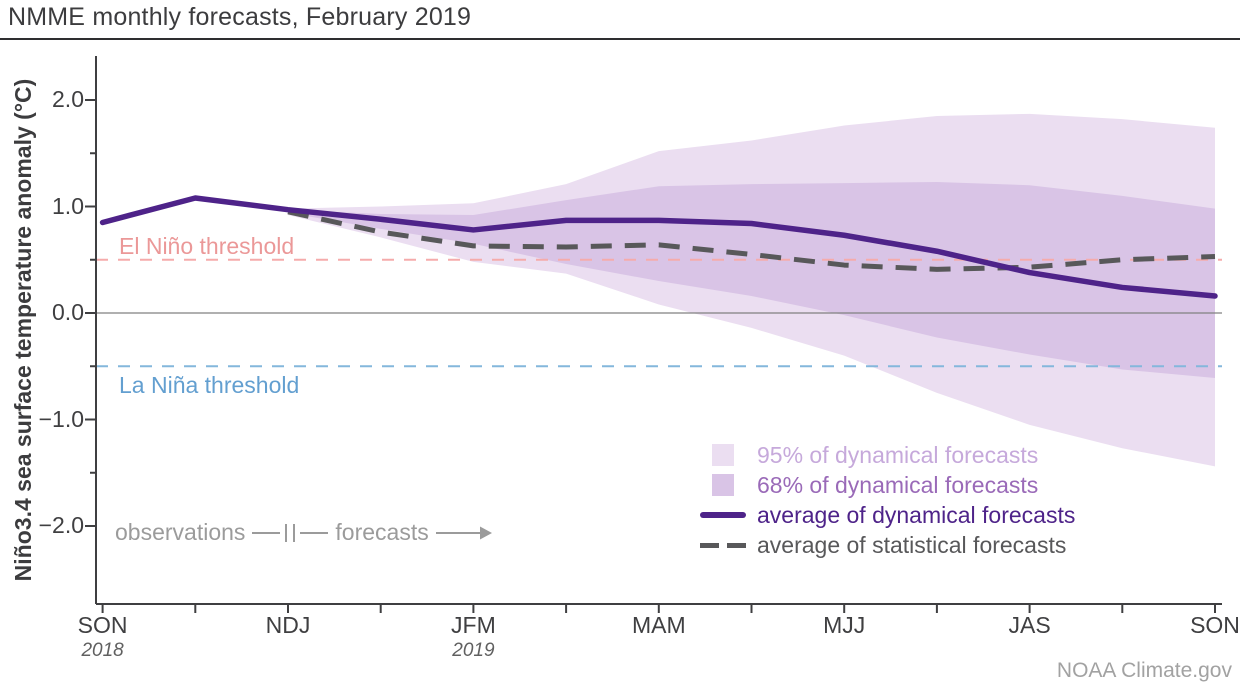  Describe the element at coordinates (102, 650) in the screenshot. I see `x-year-label: 2018` at that location.